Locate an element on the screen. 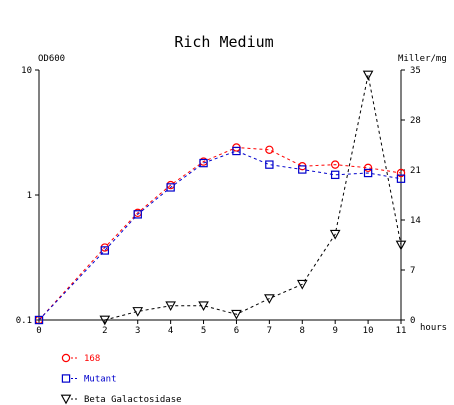 Image resolution: width=454 pixels, height=405 pixels. x-tick-label: 4 is located at coordinates (170, 331).